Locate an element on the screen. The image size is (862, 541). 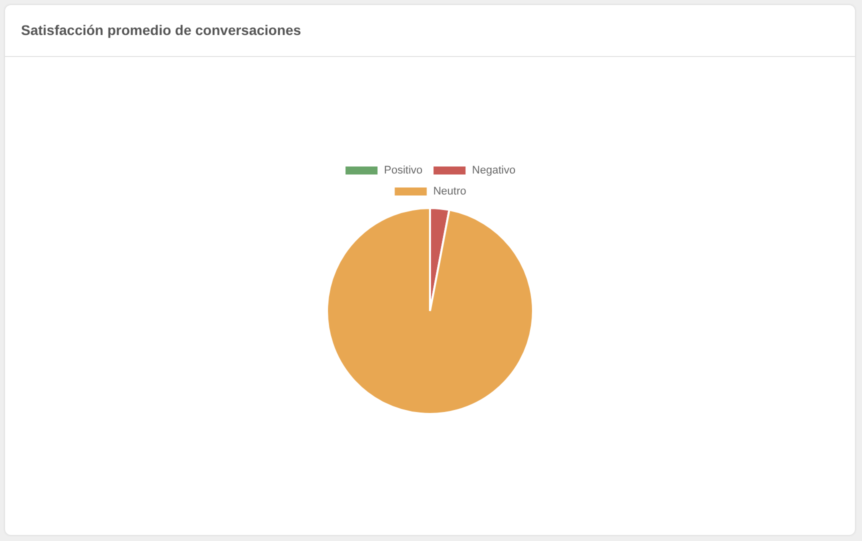
legend-label: Neutro is located at coordinates (449, 192).